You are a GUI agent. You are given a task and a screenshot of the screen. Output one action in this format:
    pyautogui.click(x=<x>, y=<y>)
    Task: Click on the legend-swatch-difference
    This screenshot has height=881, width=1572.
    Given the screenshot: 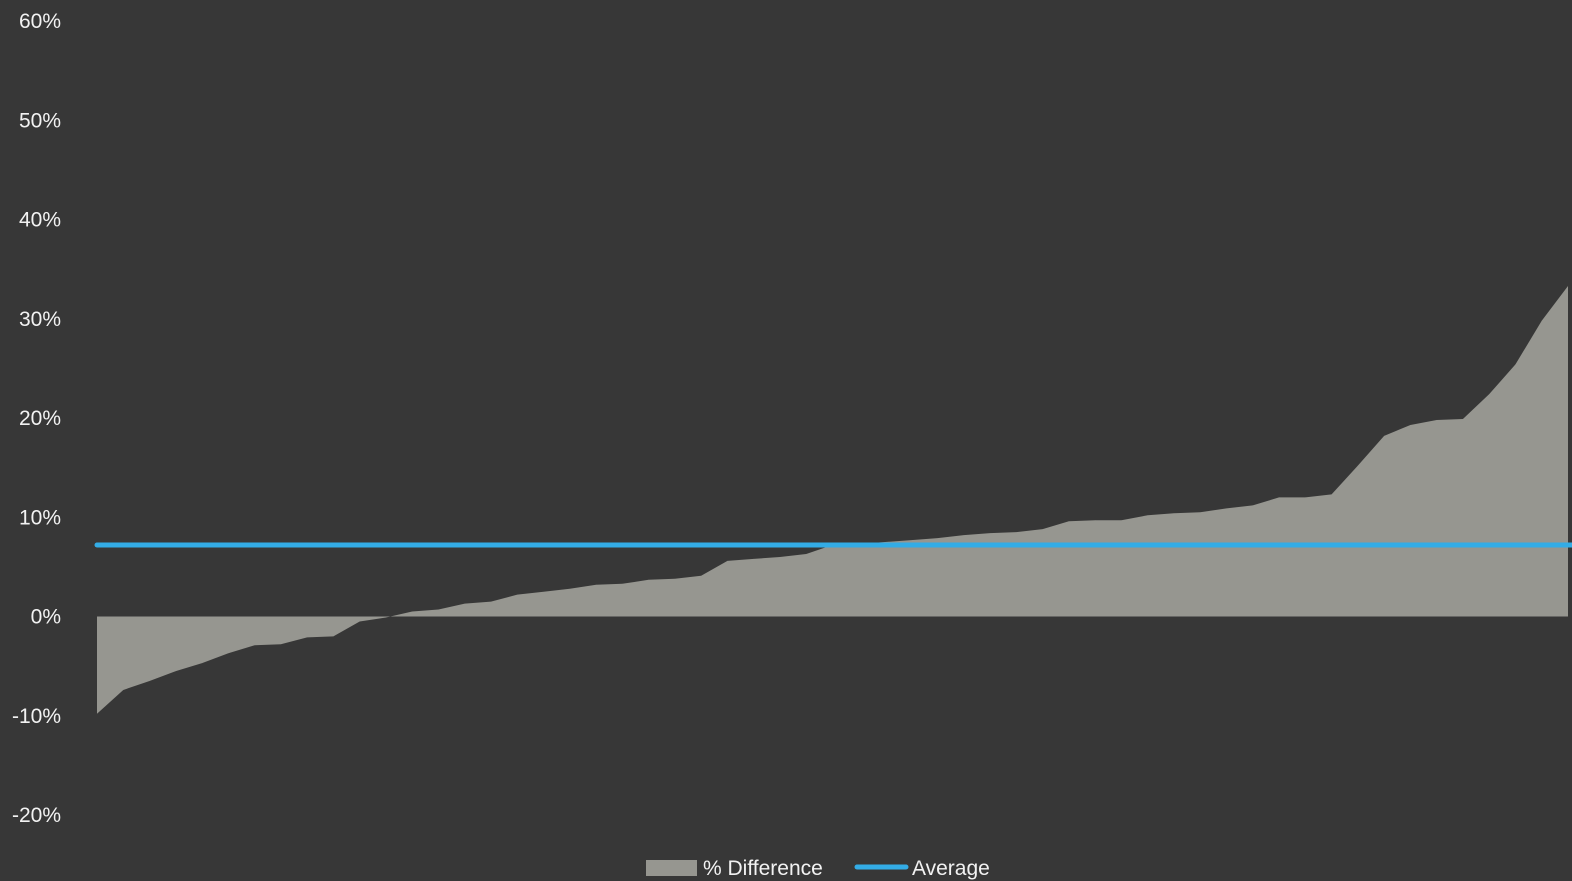 What is the action you would take?
    pyautogui.click(x=671, y=868)
    